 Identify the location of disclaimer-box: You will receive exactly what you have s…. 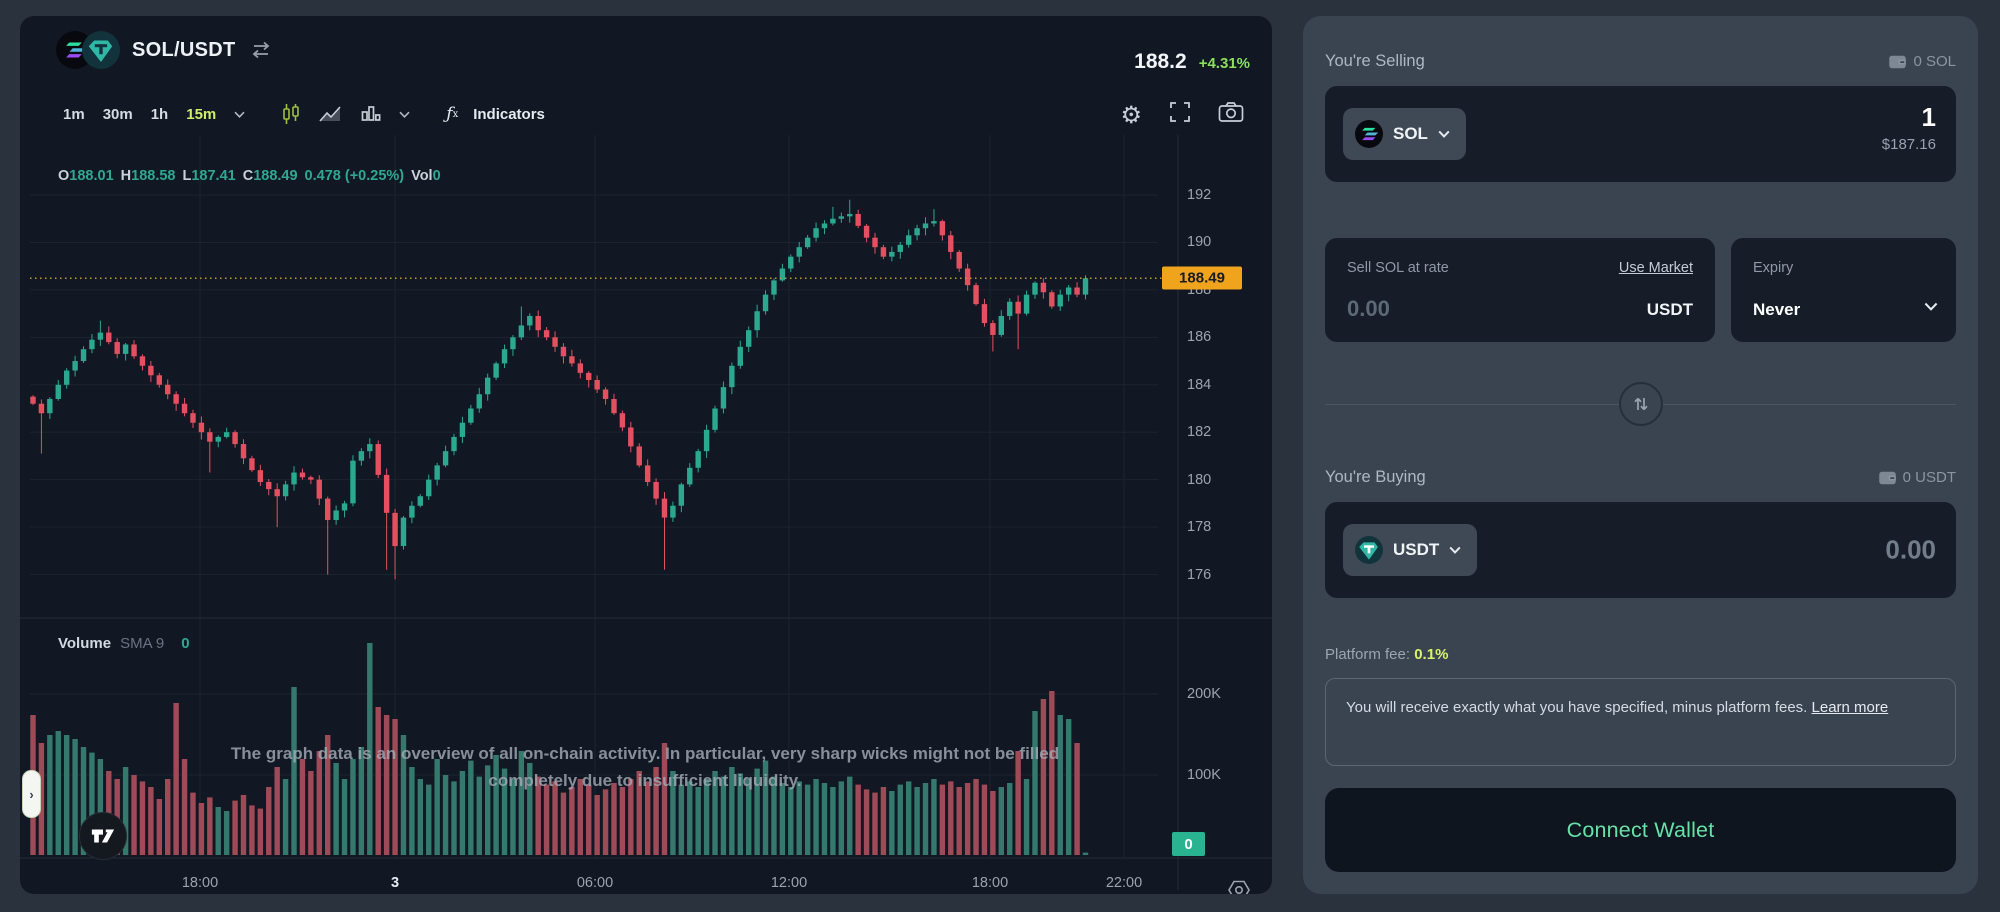
(1640, 722).